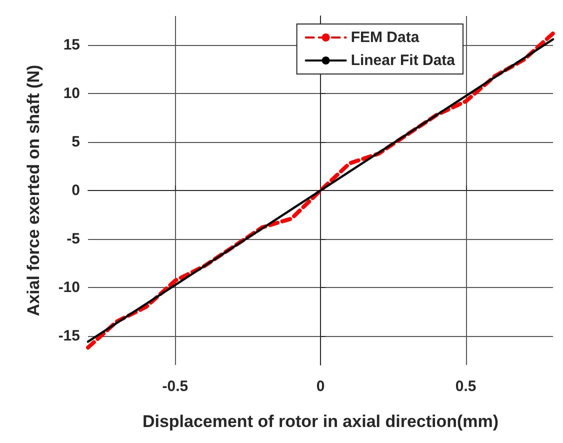 This screenshot has width=563, height=443. I want to click on y-tick-label: 10, so click(71, 93).